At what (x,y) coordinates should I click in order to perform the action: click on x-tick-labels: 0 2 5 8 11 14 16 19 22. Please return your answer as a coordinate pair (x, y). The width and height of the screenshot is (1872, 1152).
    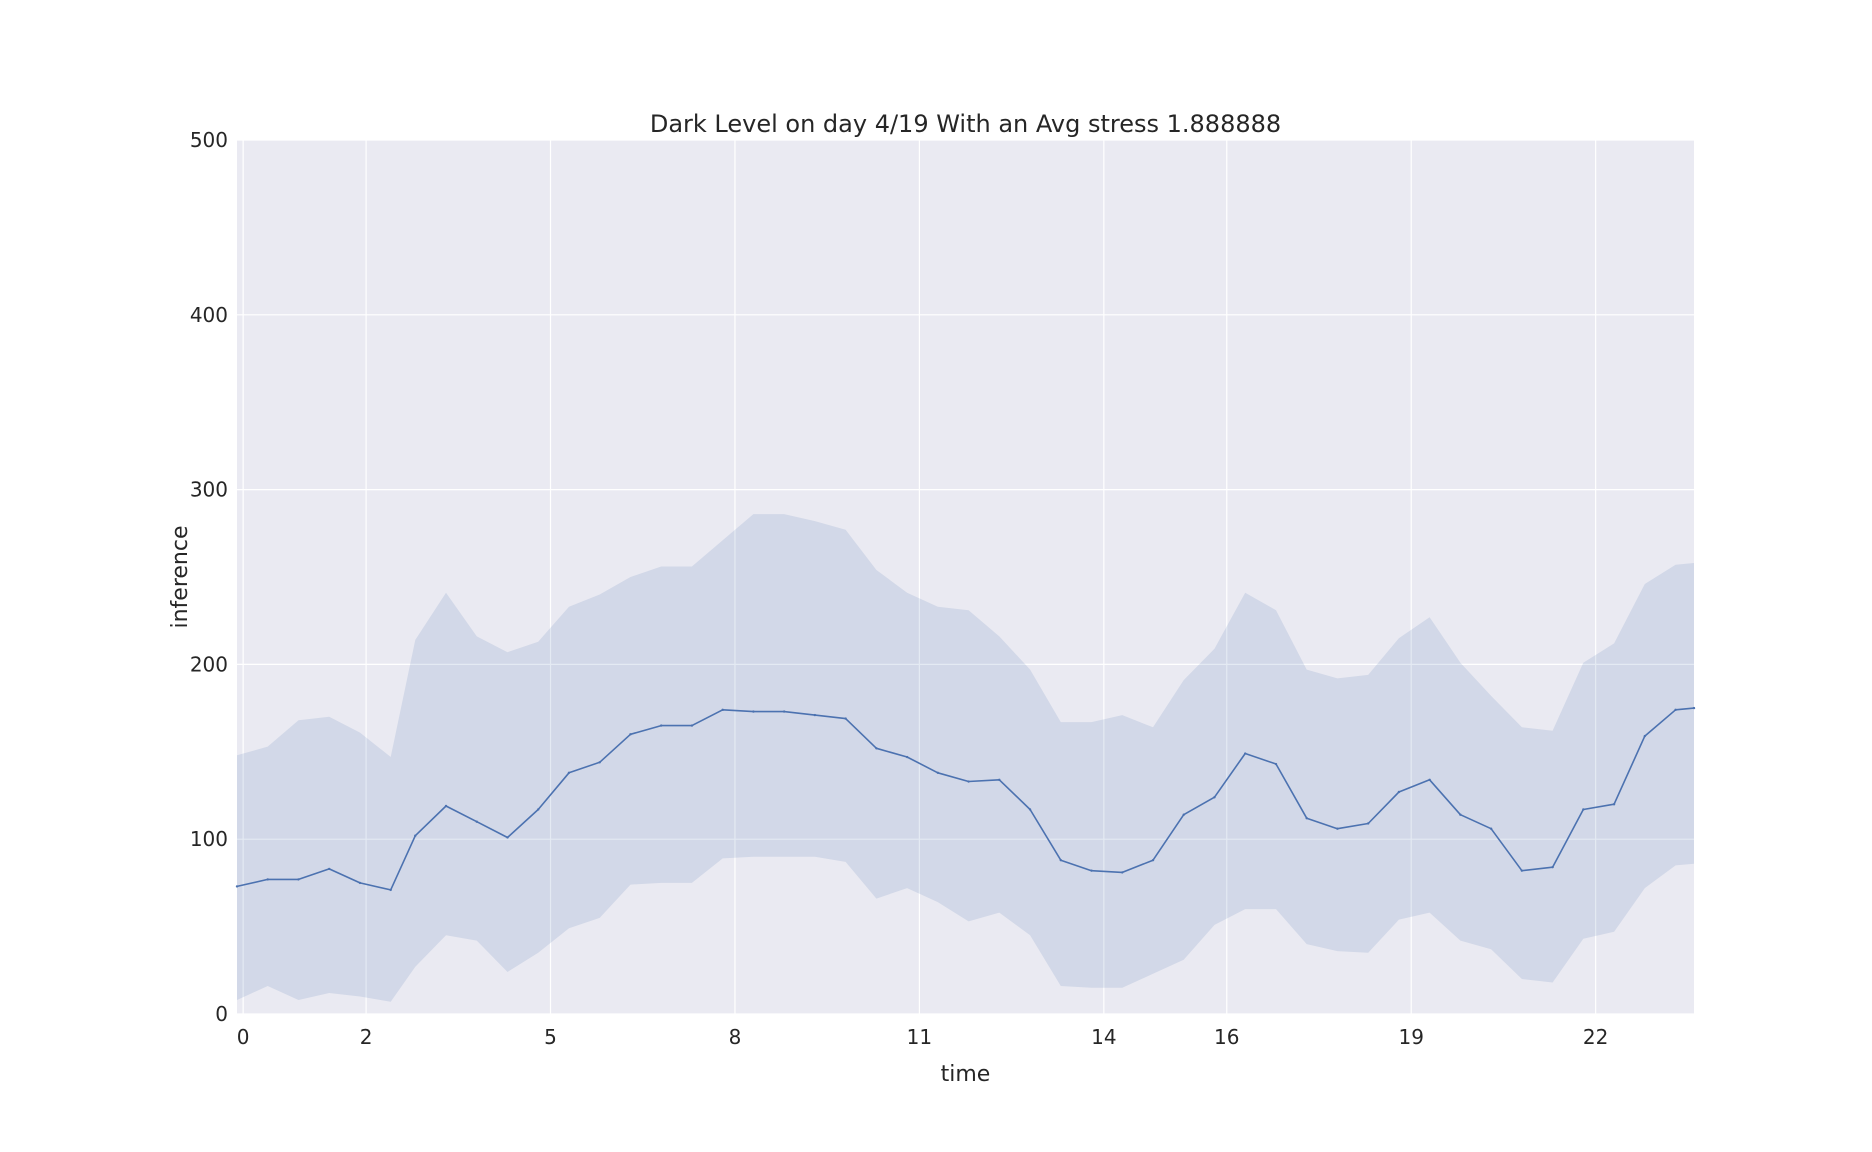
    Looking at the image, I should click on (923, 1037).